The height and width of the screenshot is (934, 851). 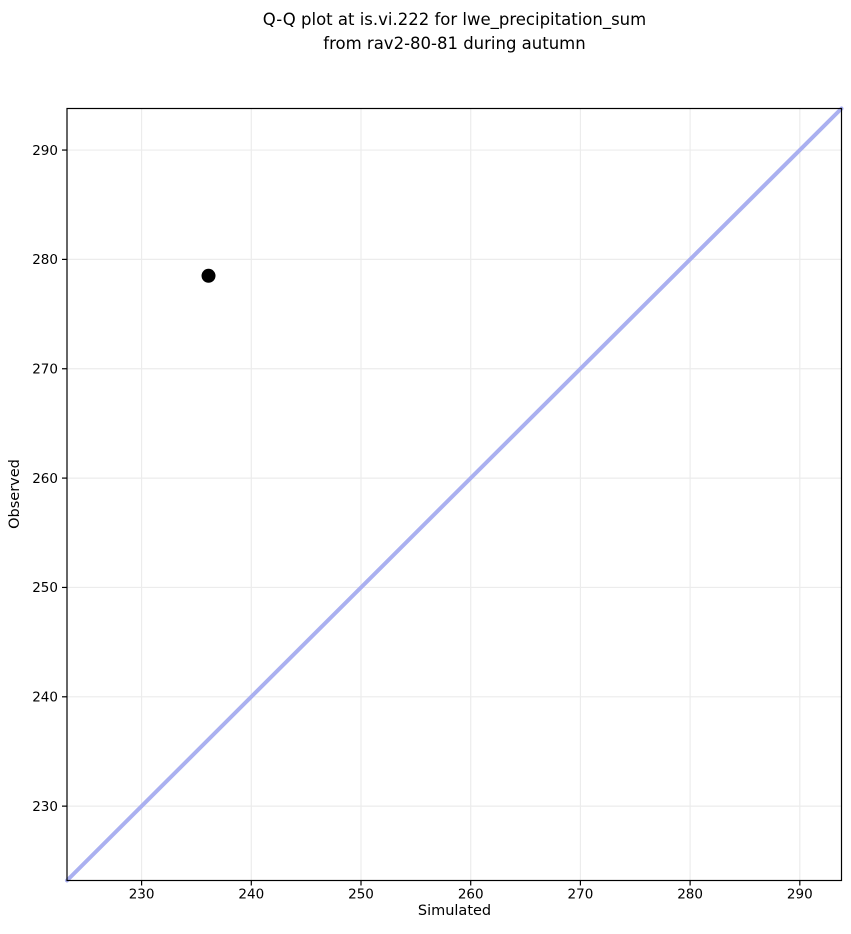 I want to click on y-tick-label: 290, so click(x=45, y=151).